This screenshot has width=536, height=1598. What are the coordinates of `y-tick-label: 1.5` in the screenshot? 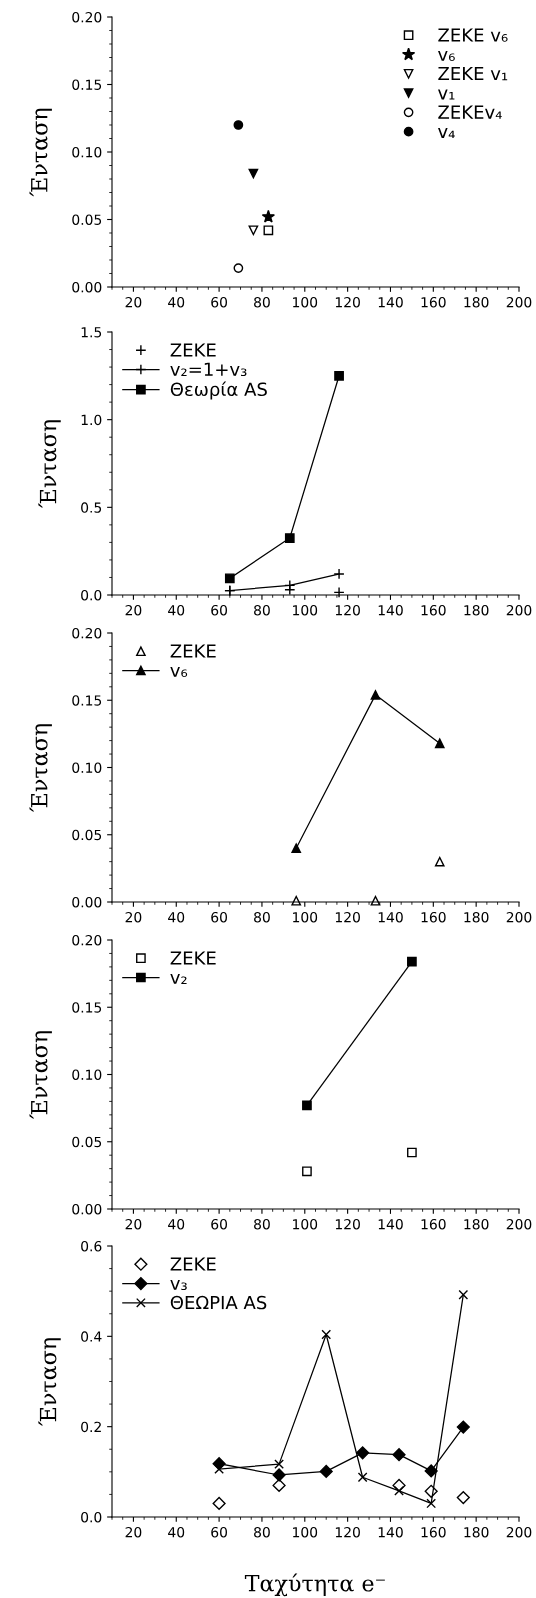 It's located at (91, 332).